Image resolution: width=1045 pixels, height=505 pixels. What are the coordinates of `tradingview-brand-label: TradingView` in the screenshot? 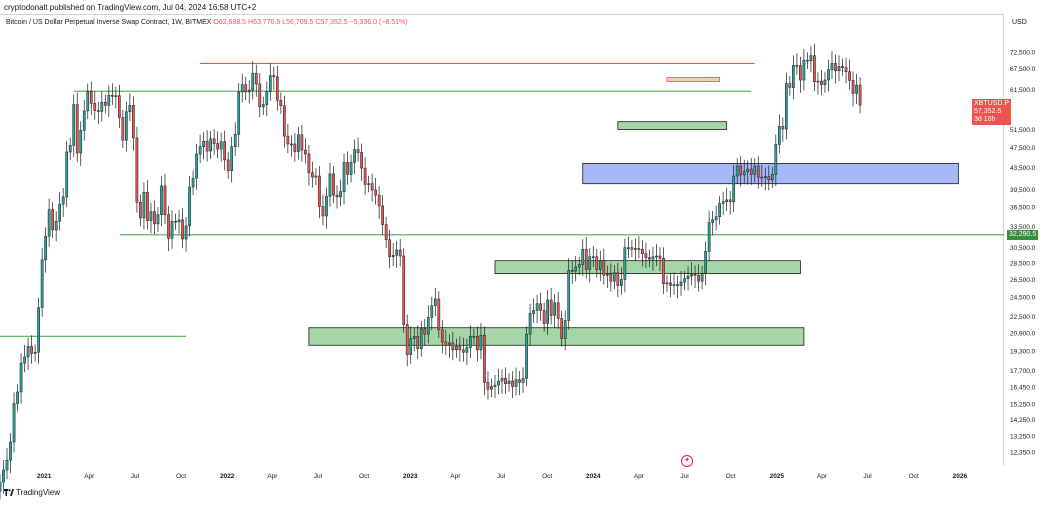 It's located at (38, 492).